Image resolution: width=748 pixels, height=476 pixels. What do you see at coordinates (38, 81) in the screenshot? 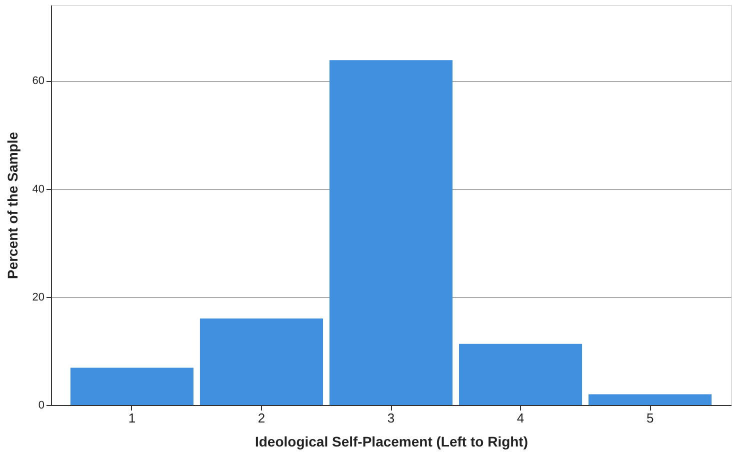
I see `y-tick-label: 60` at bounding box center [38, 81].